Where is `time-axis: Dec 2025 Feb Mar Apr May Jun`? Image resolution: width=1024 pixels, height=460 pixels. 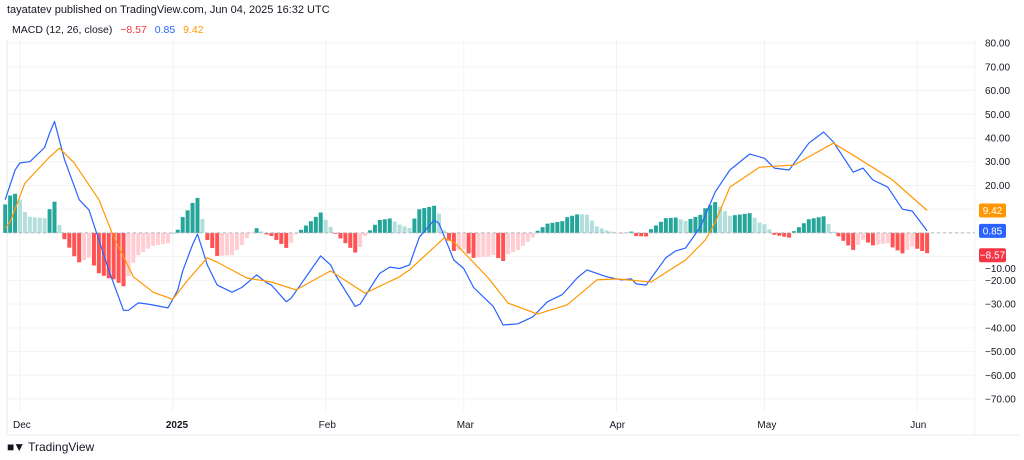 time-axis: Dec 2025 Feb Mar Apr May Jun is located at coordinates (469, 425).